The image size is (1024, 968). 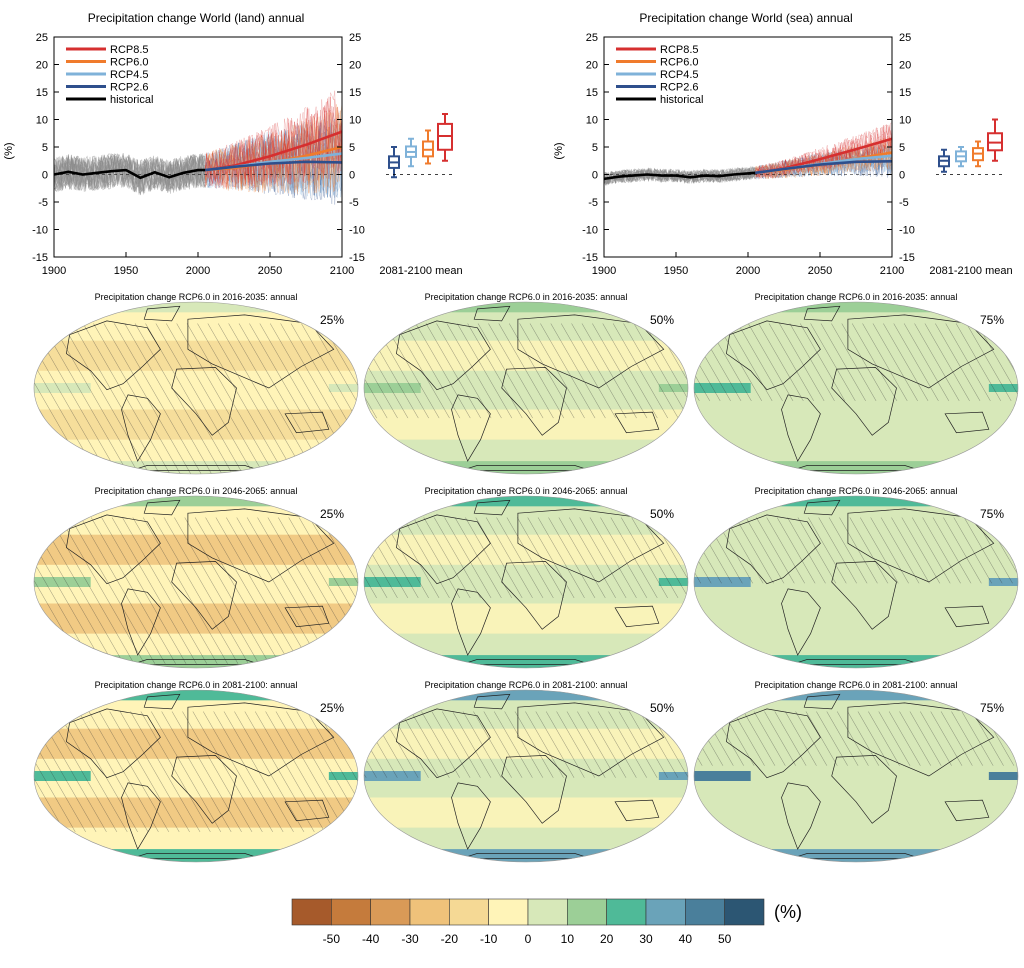 I want to click on wet-band, so click(x=1003, y=776).